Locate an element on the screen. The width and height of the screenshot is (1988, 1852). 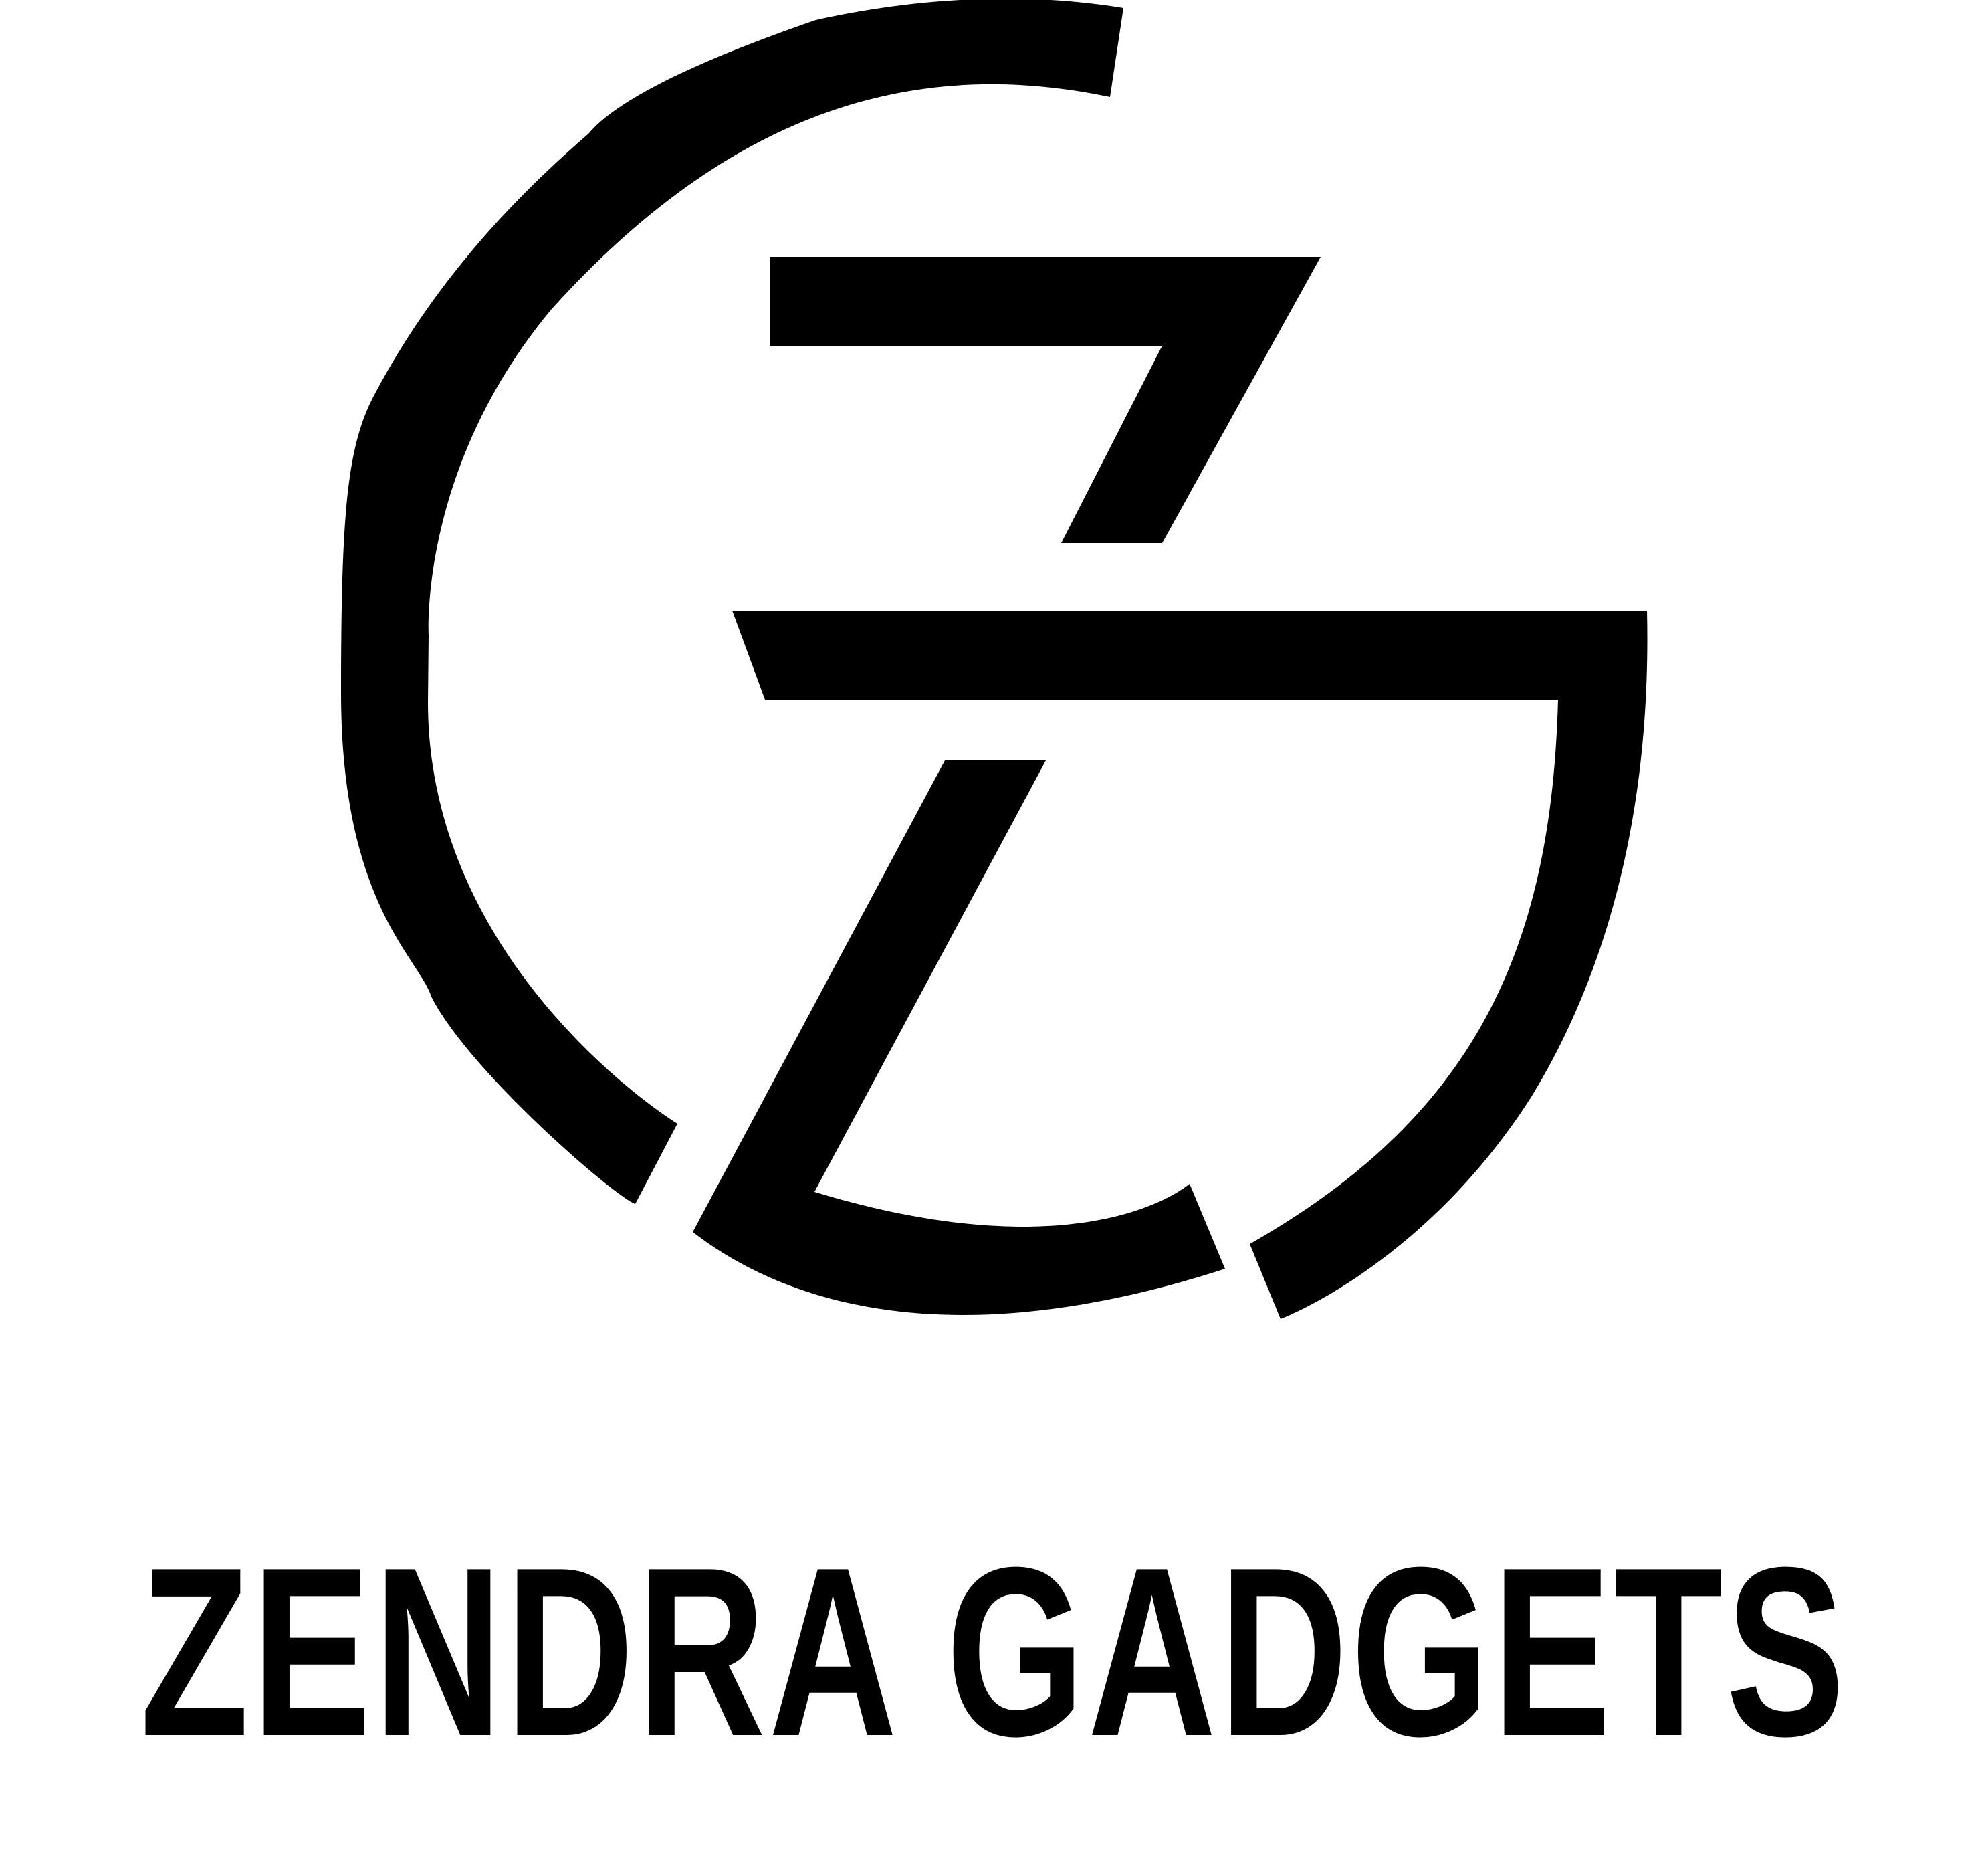
z-bottom-stroke is located at coordinates (959, 1037).